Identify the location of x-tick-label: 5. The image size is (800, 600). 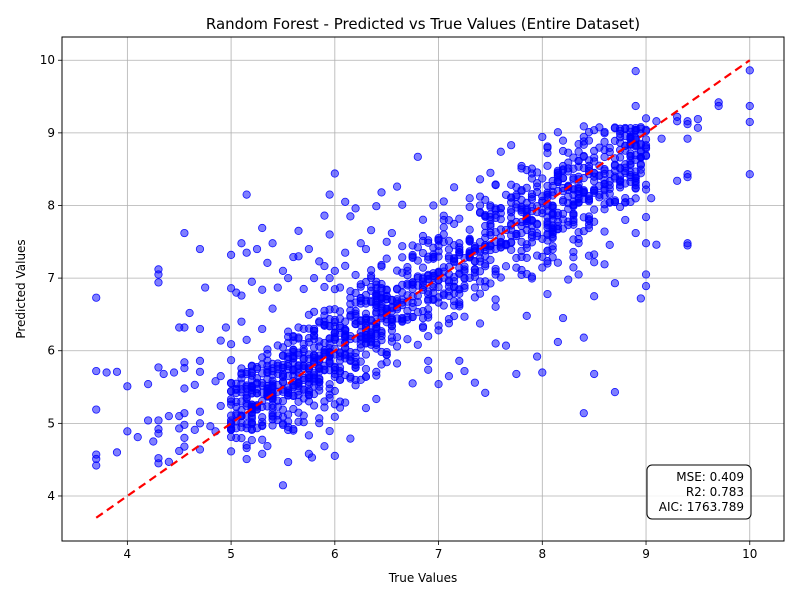
(231, 554).